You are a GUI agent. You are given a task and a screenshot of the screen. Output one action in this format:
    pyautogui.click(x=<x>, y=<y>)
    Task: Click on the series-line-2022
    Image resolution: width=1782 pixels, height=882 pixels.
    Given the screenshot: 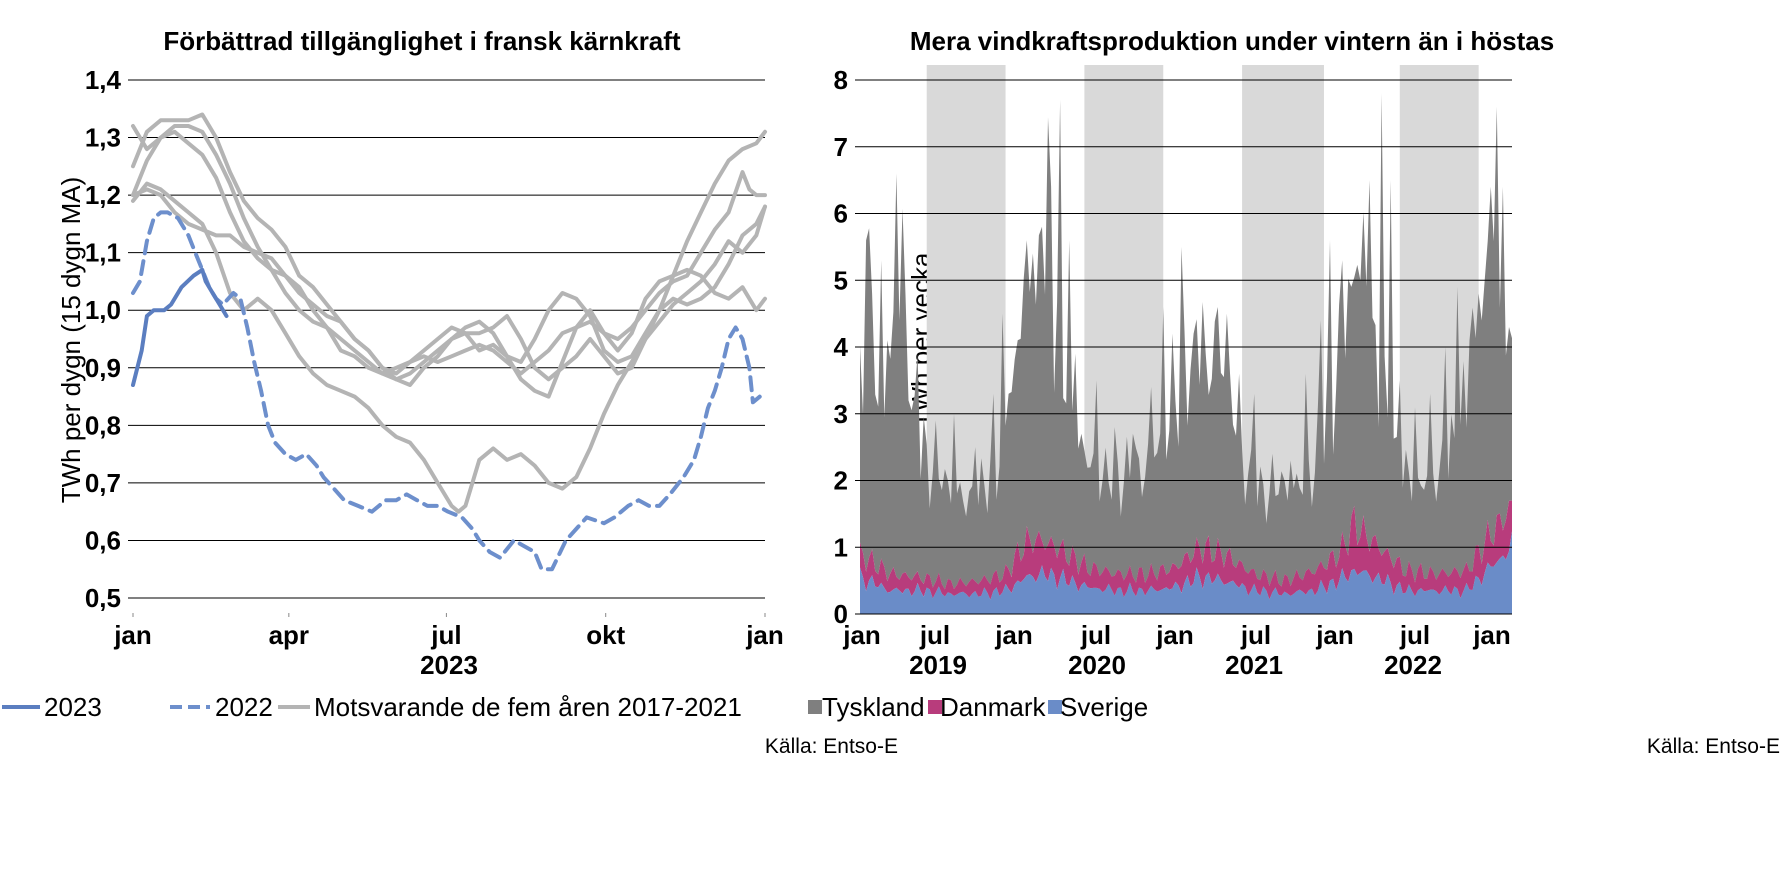 What is the action you would take?
    pyautogui.click(x=449, y=391)
    